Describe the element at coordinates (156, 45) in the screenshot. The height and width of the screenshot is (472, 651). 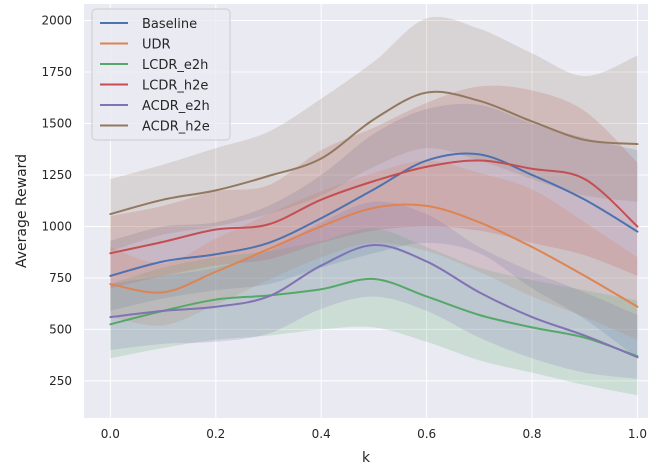
I see `legend-label: UDR` at that location.